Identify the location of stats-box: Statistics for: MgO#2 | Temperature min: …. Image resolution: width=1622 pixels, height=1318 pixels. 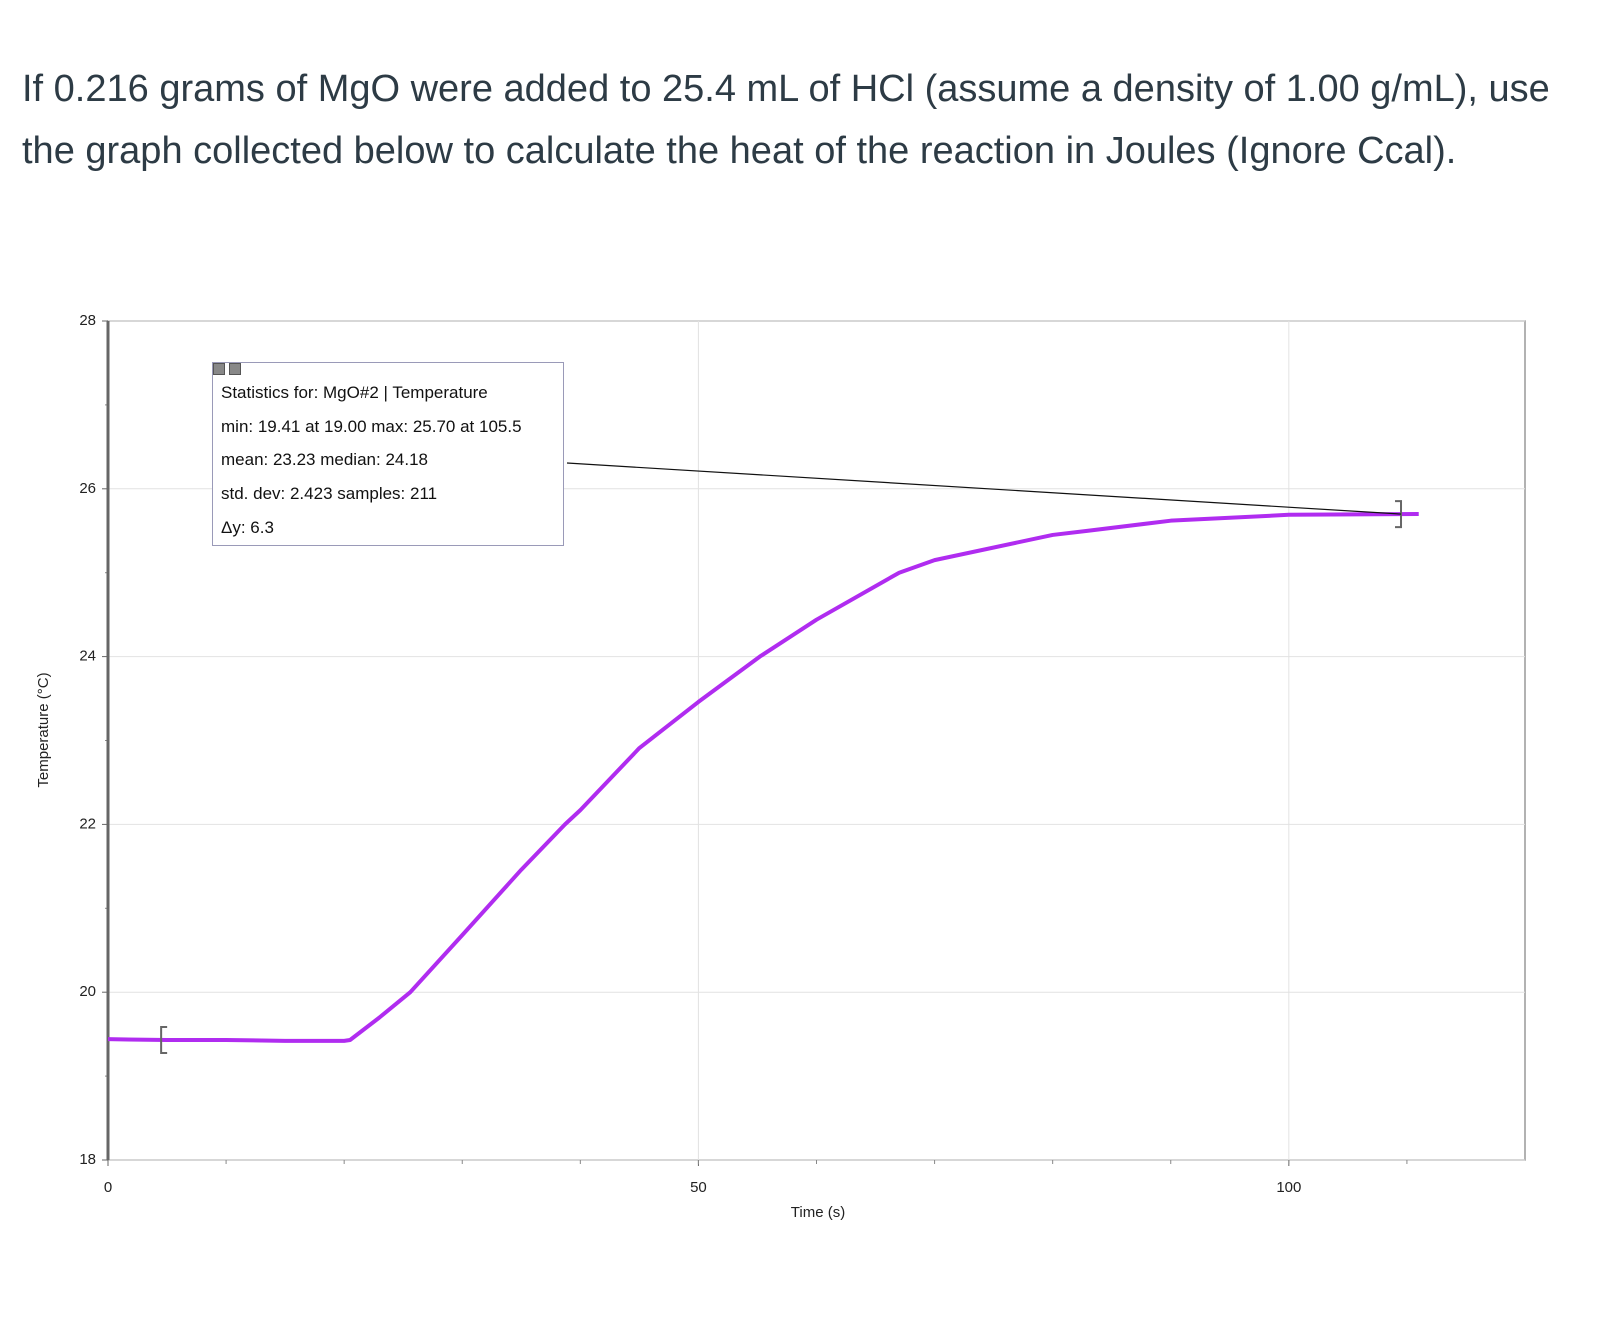
(388, 454).